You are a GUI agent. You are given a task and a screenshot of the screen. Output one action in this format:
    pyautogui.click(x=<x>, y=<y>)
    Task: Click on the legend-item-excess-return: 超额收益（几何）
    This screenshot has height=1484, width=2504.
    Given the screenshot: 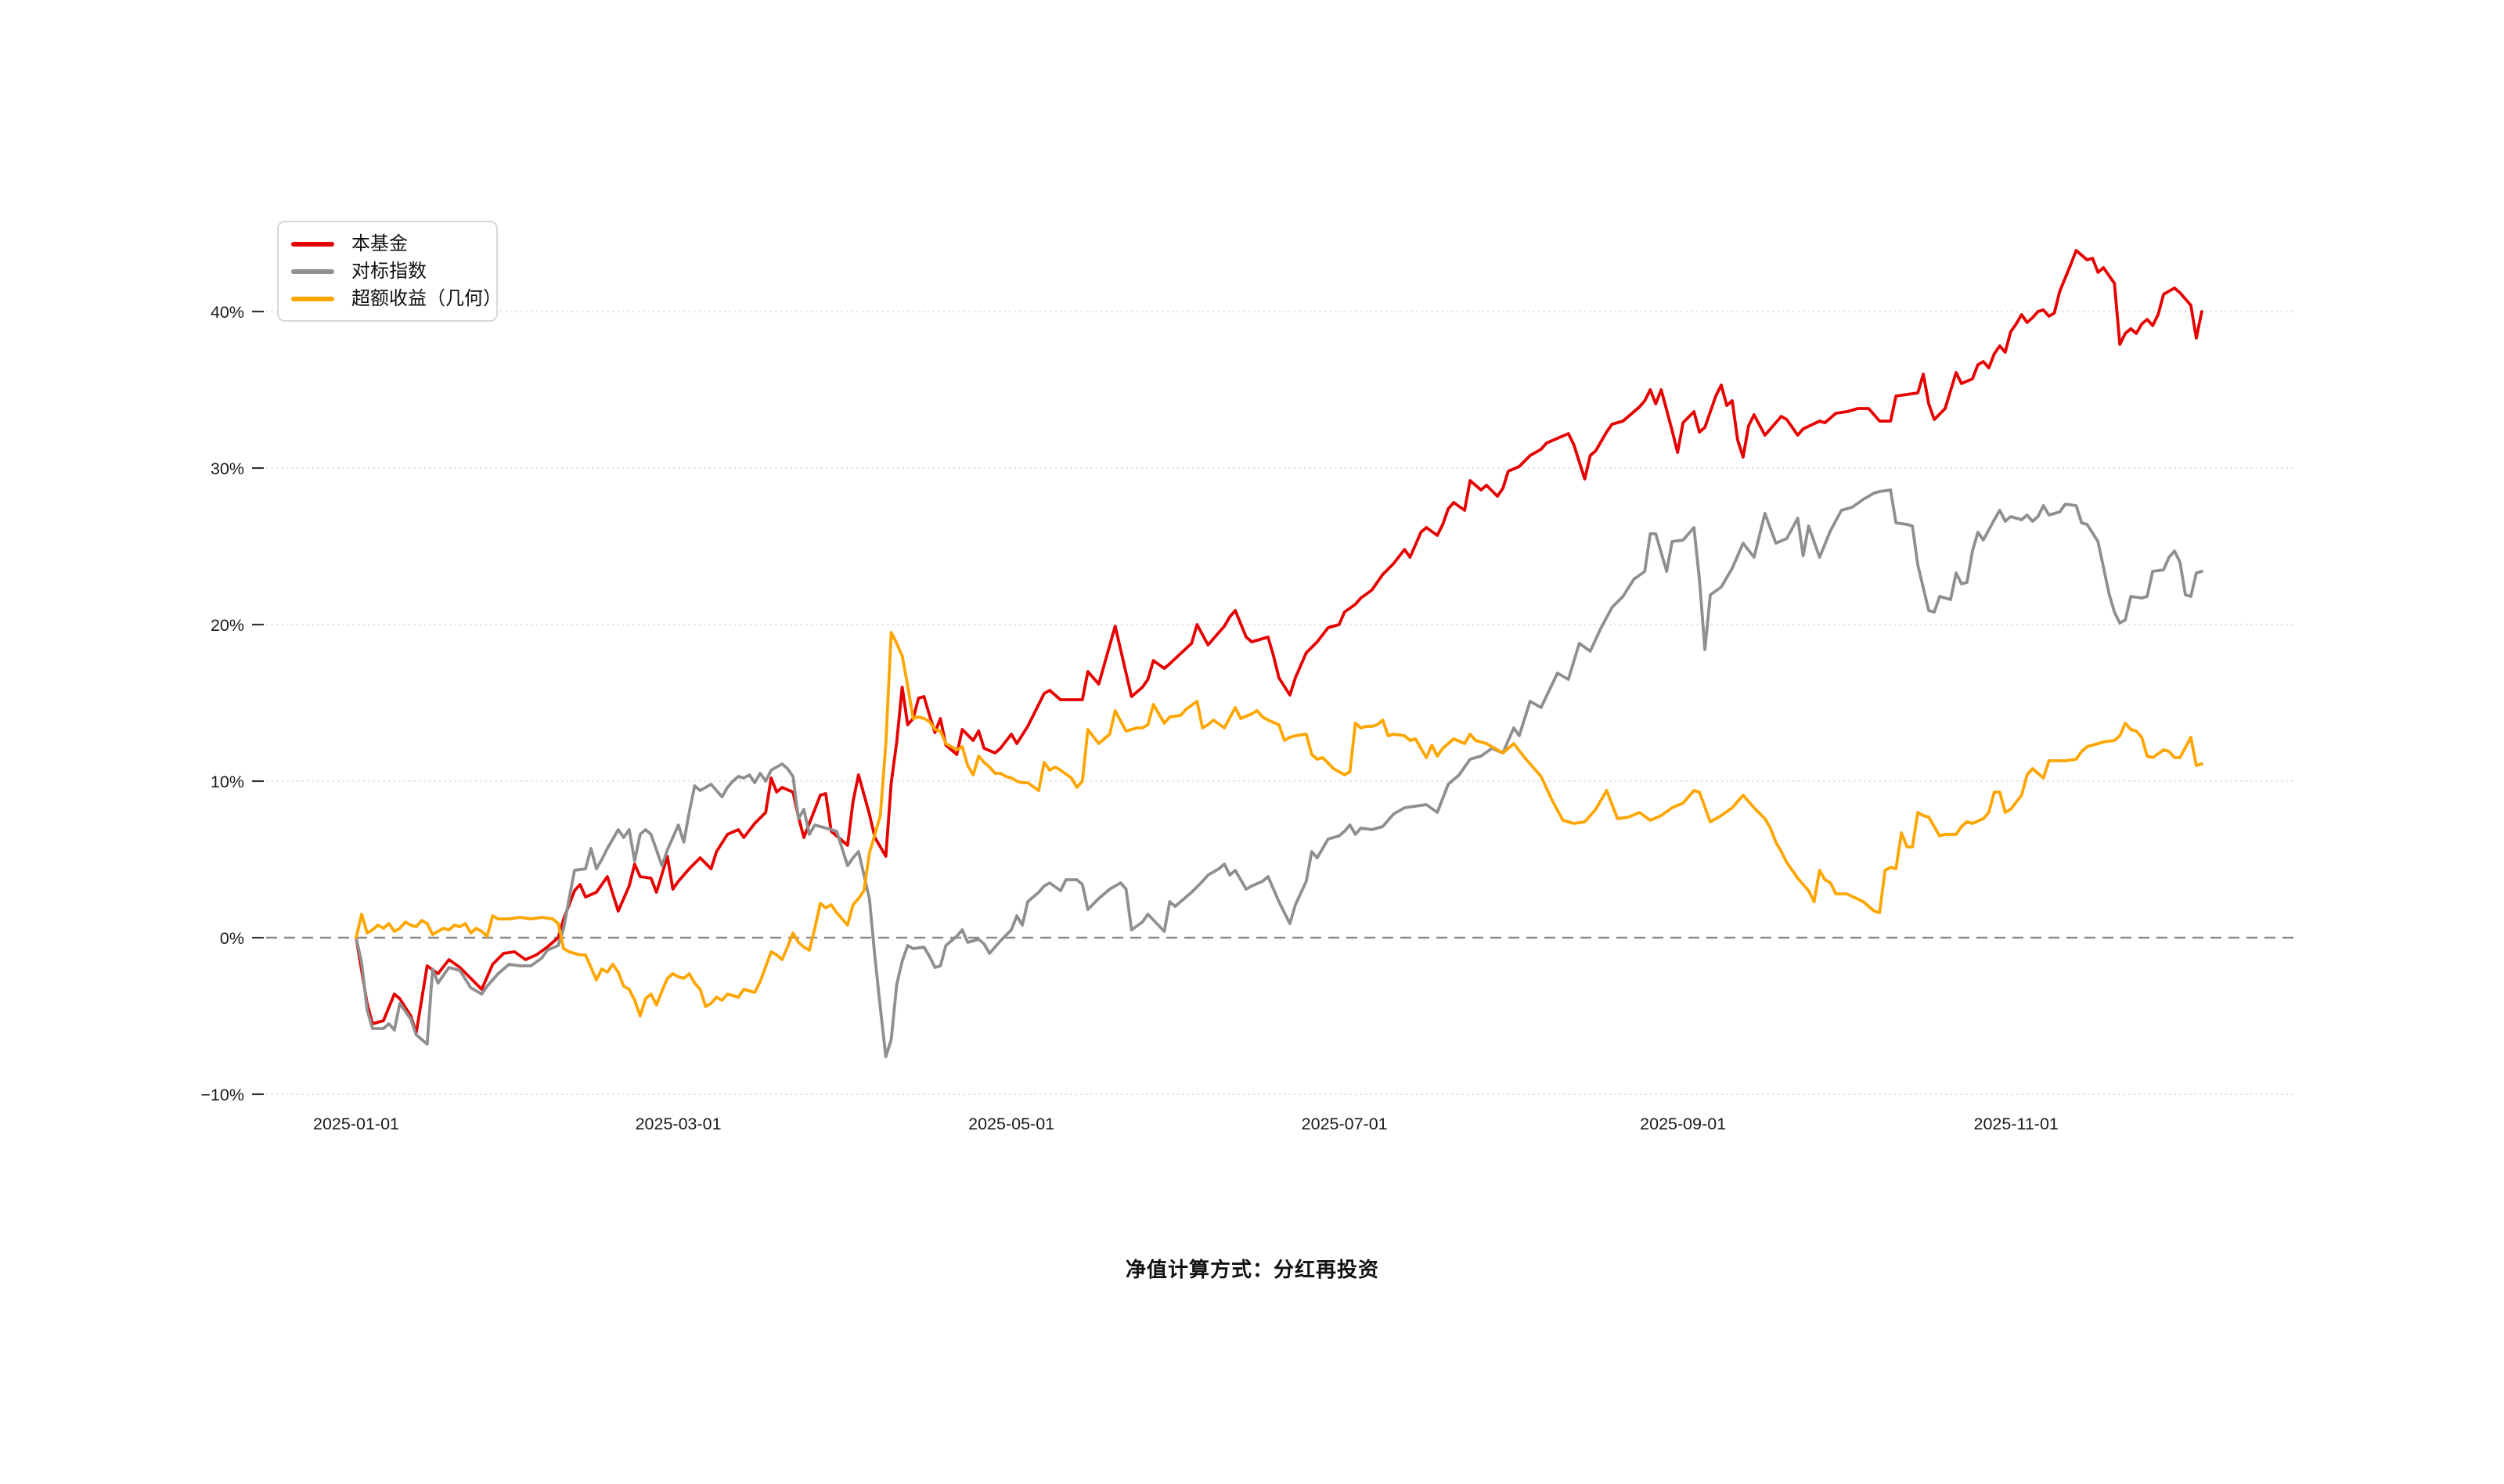 What is the action you would take?
    pyautogui.click(x=396, y=298)
    